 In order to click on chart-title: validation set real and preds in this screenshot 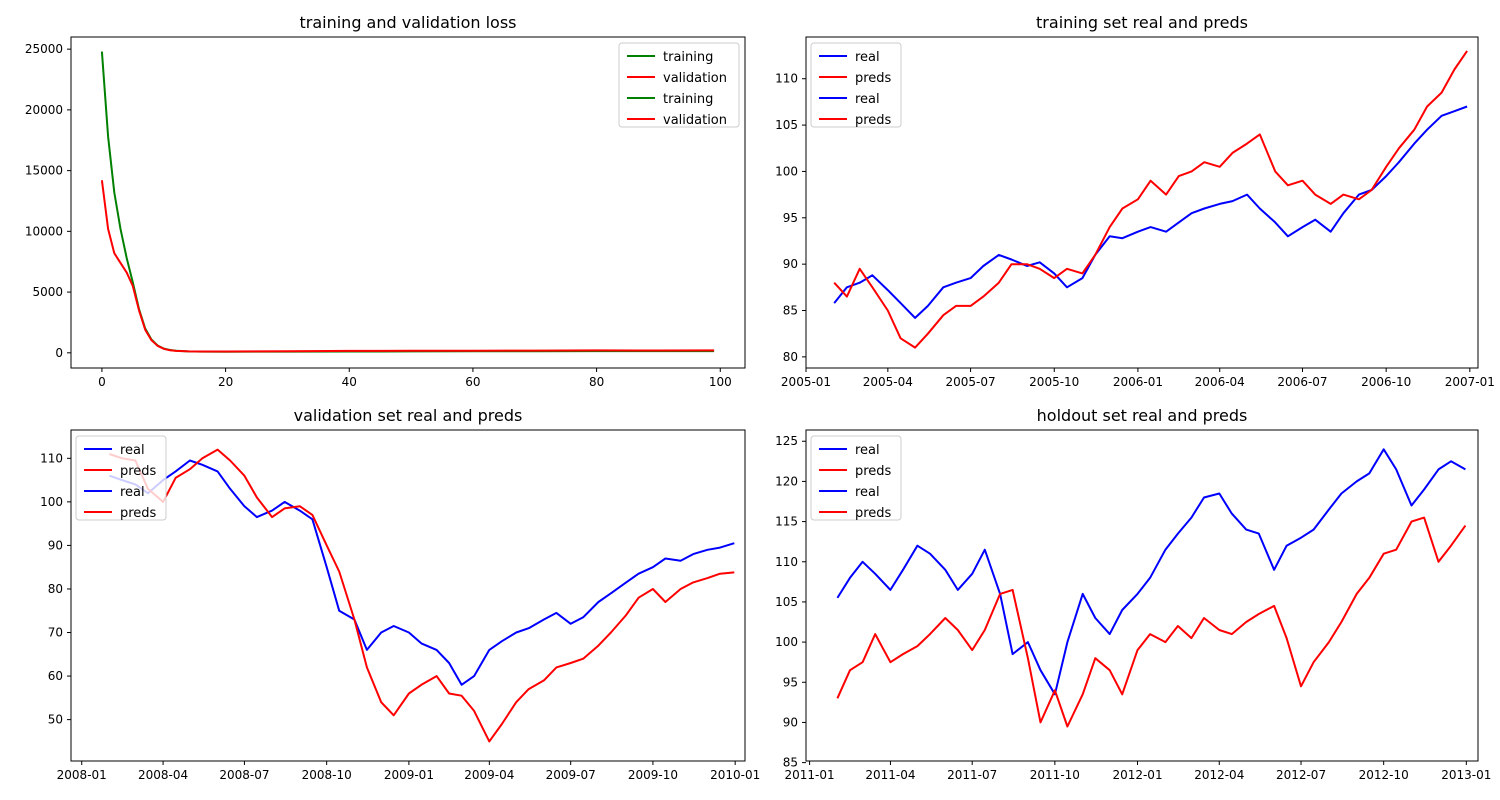, I will do `click(408, 415)`.